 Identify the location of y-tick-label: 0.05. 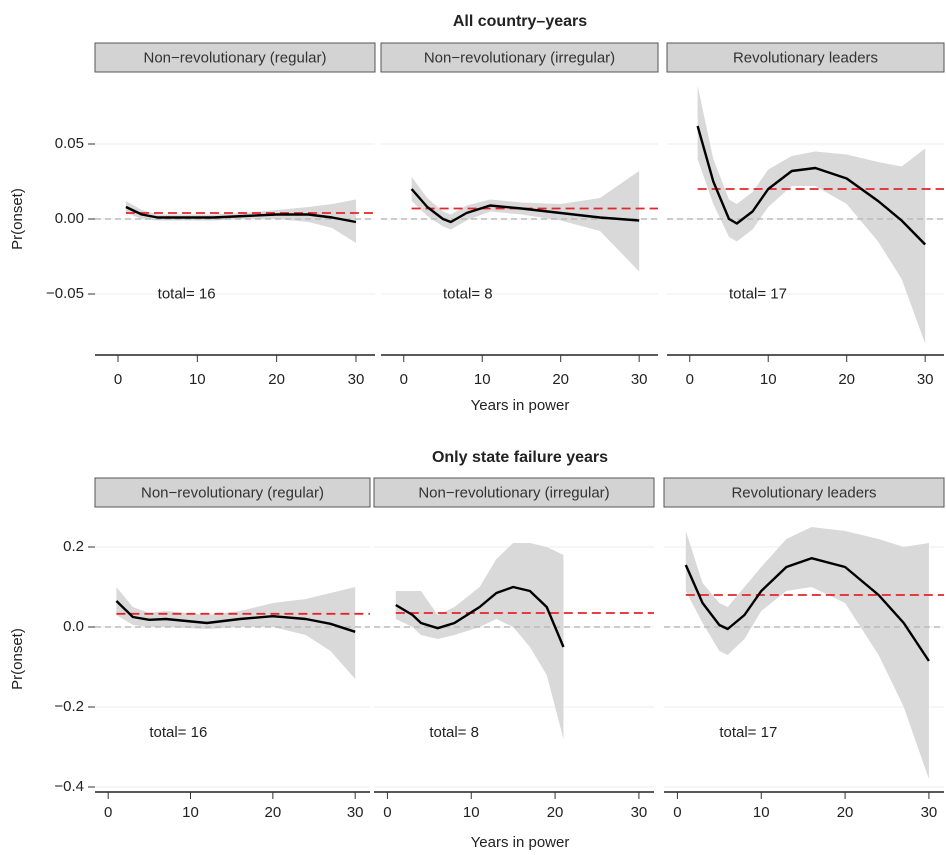
(69, 143).